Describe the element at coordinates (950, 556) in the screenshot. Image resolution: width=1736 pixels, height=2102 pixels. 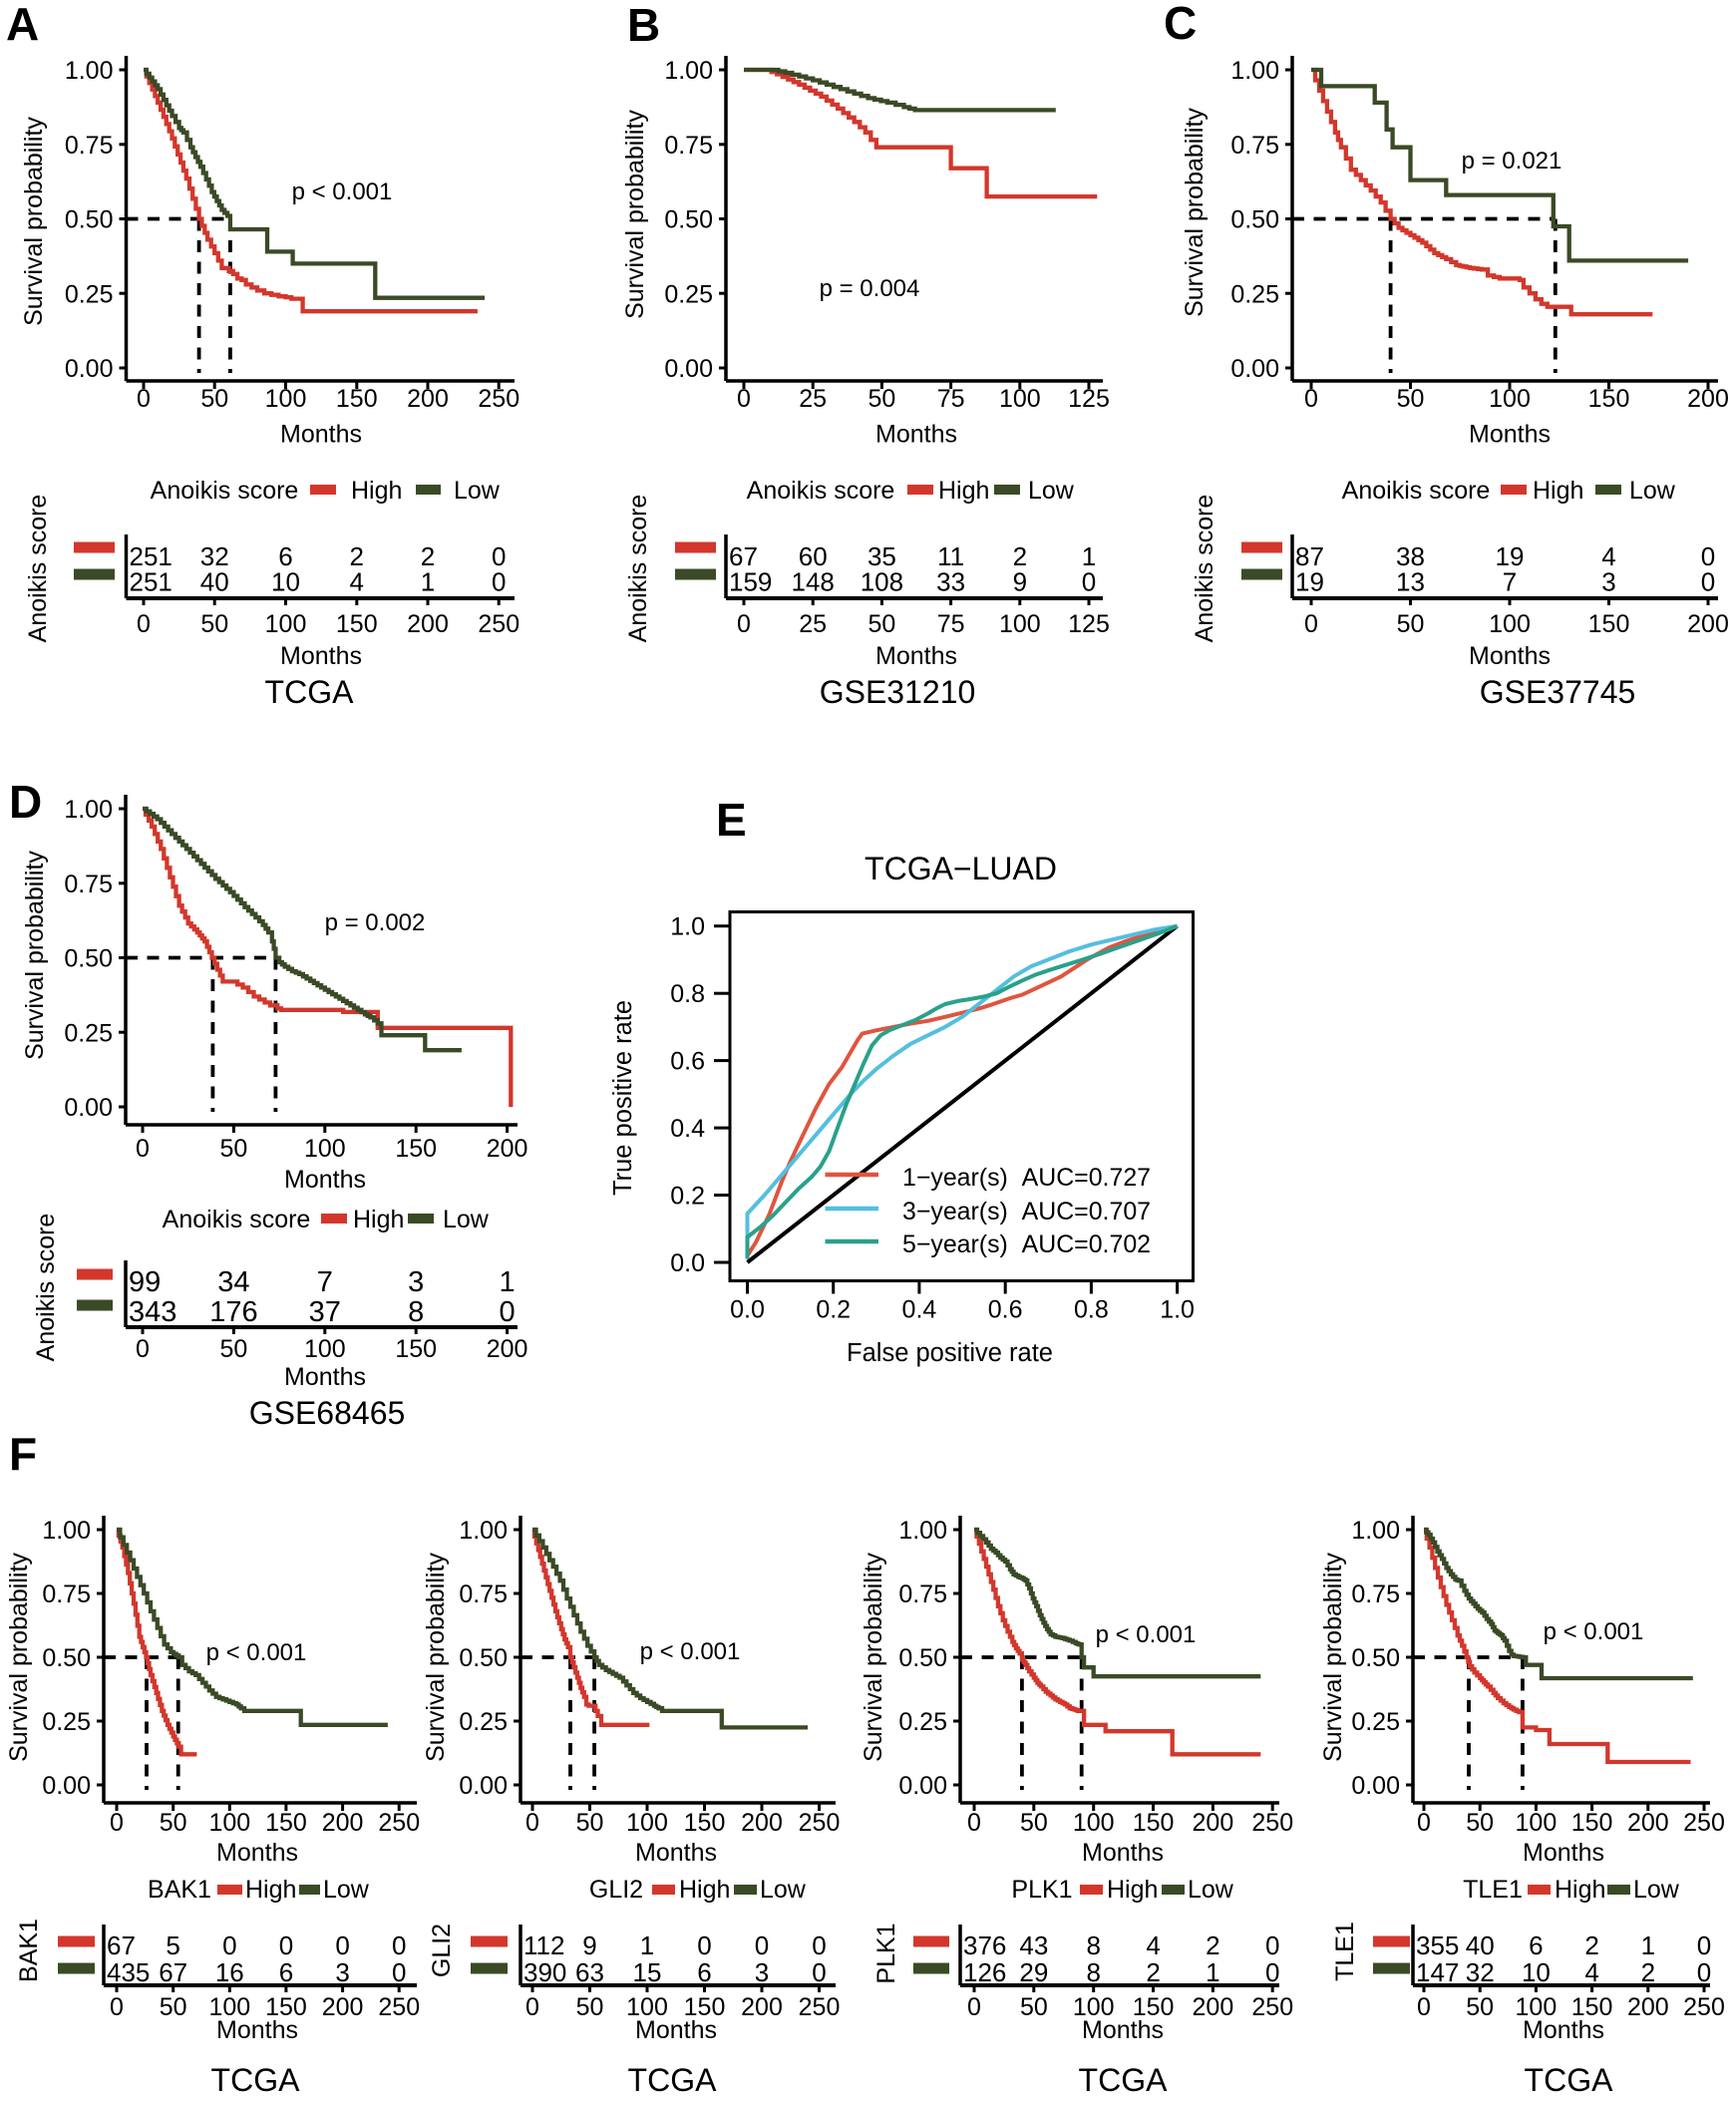
I see `svg-text: 11` at that location.